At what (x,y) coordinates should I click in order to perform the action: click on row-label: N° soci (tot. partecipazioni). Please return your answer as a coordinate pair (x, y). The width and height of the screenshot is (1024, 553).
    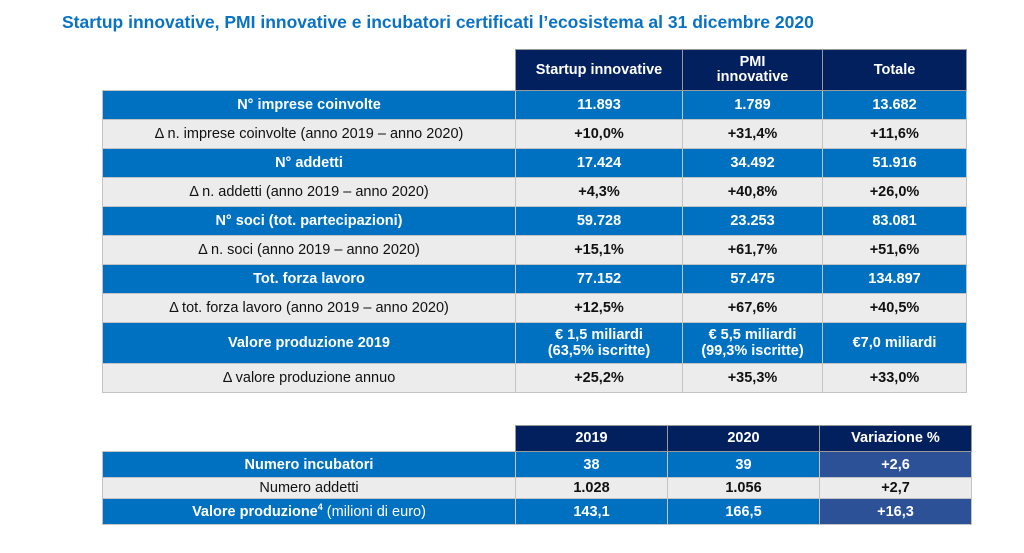
    Looking at the image, I should click on (309, 221).